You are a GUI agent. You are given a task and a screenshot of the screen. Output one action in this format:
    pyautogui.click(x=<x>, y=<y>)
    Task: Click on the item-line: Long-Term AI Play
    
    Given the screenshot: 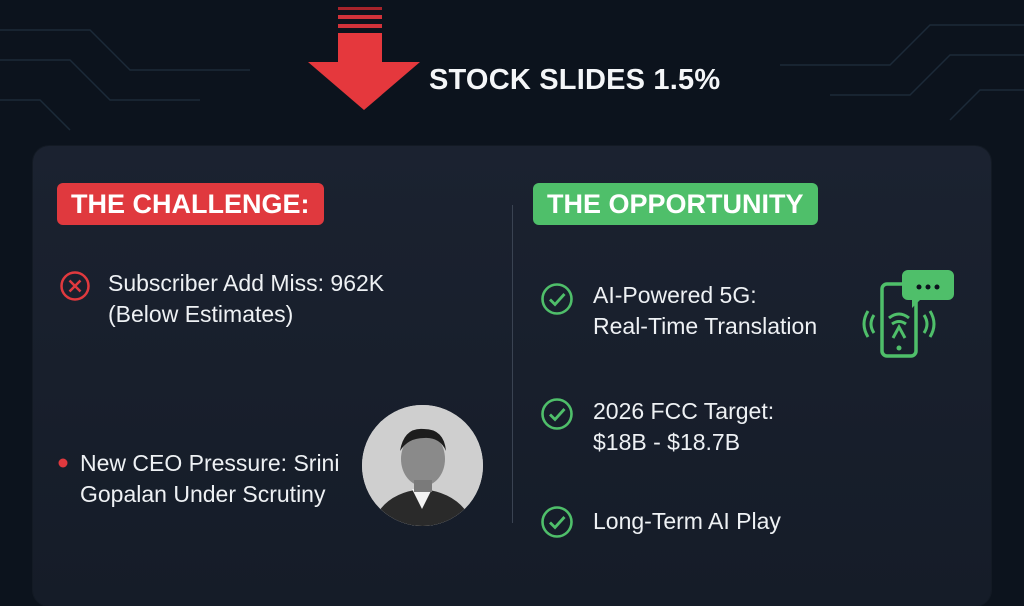 What is the action you would take?
    pyautogui.click(x=687, y=521)
    